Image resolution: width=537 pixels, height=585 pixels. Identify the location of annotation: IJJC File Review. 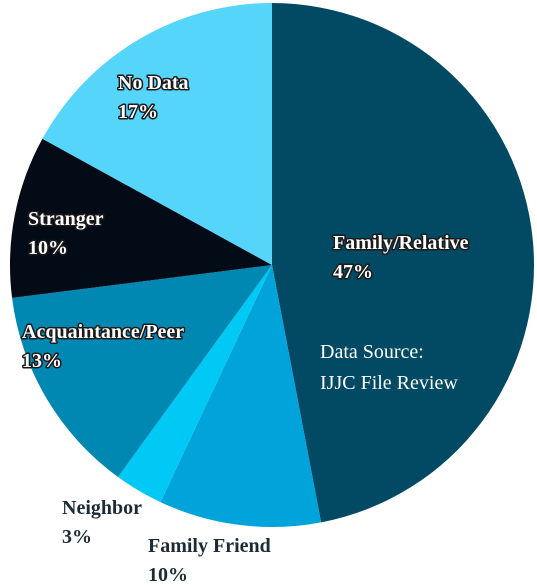
(389, 383).